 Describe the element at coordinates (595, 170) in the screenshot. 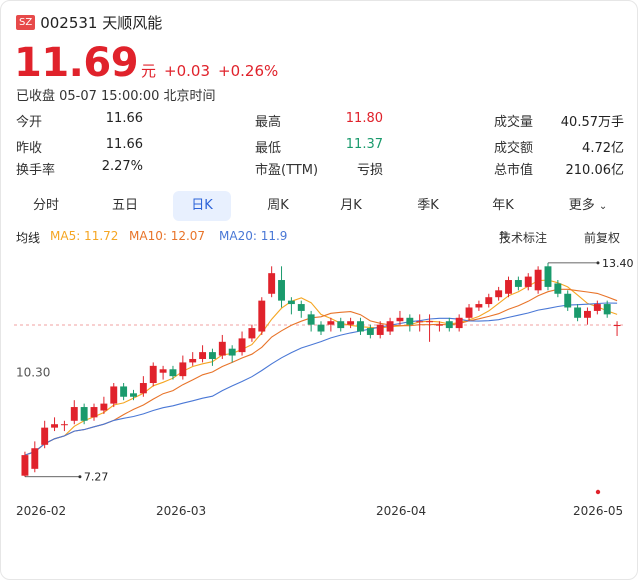

I see `stat-value: 210.06亿` at that location.